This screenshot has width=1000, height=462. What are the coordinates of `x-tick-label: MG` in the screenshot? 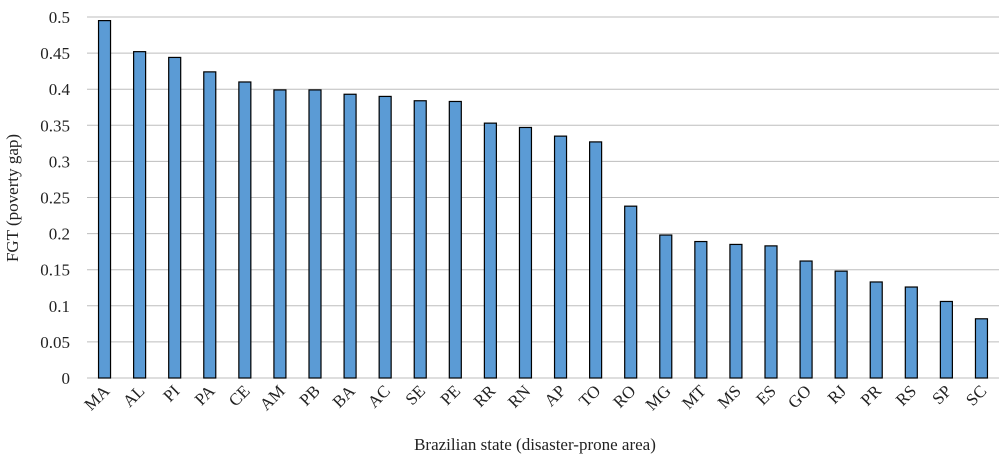 It's located at (658, 397).